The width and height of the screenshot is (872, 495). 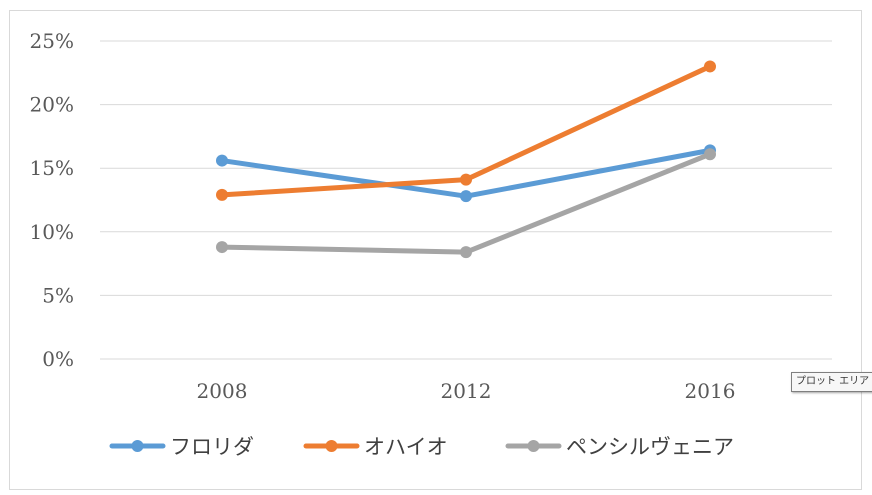 I want to click on x-tick-label-2012: 2012, so click(x=466, y=391).